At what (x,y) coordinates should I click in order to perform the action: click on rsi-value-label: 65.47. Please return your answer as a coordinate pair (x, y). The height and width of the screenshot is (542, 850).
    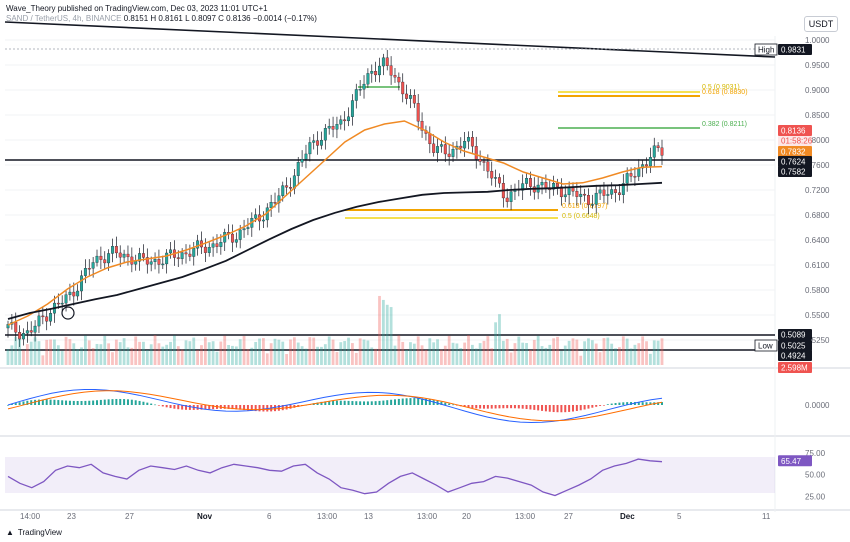
    Looking at the image, I should click on (791, 461).